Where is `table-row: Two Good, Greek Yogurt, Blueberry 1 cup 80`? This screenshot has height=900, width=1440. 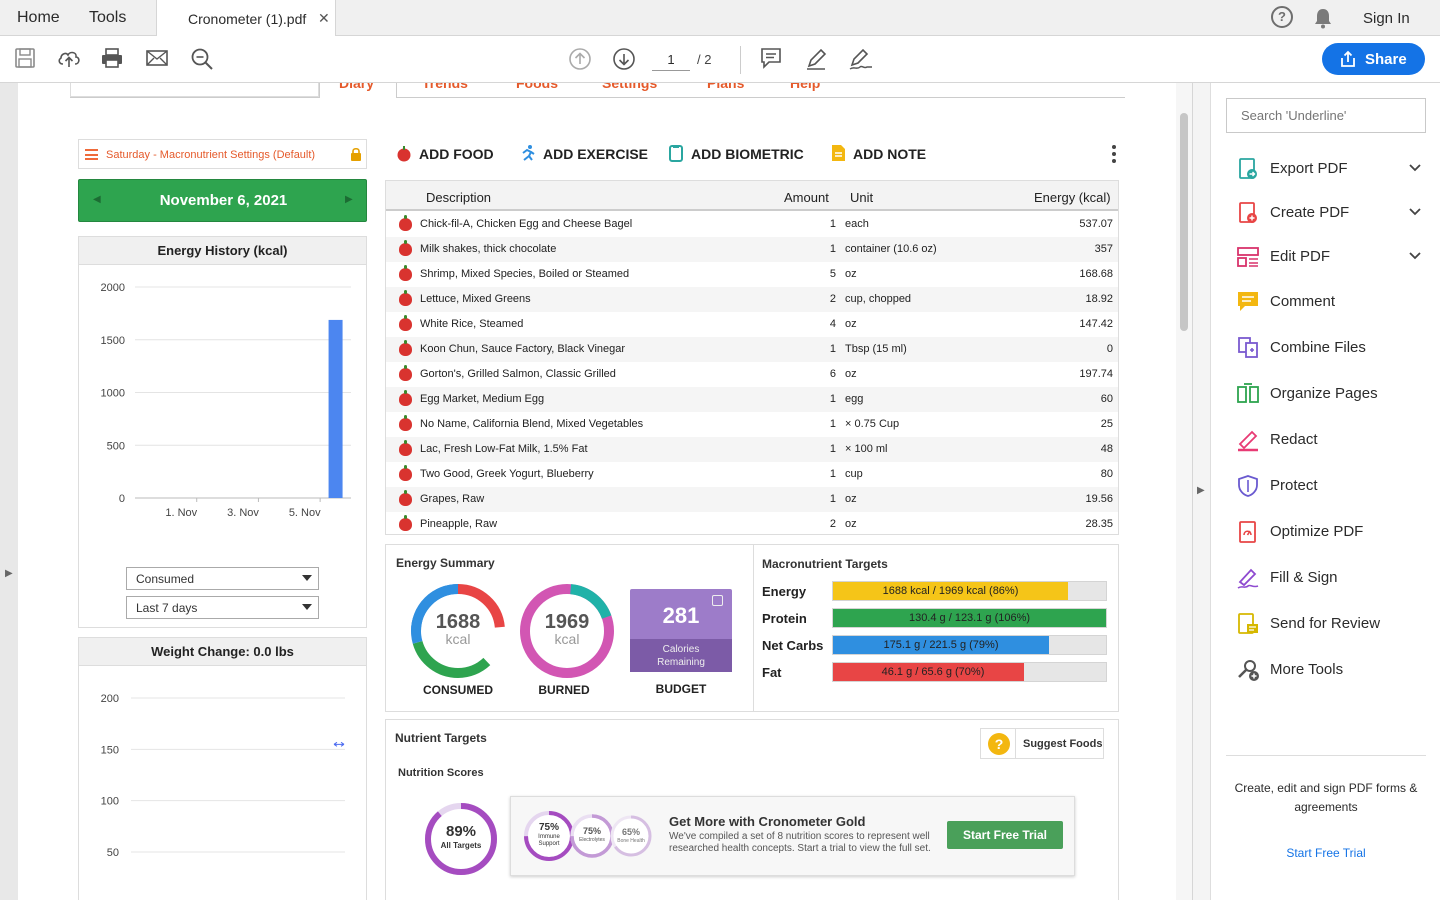 table-row: Two Good, Greek Yogurt, Blueberry 1 cup 80 is located at coordinates (752, 474).